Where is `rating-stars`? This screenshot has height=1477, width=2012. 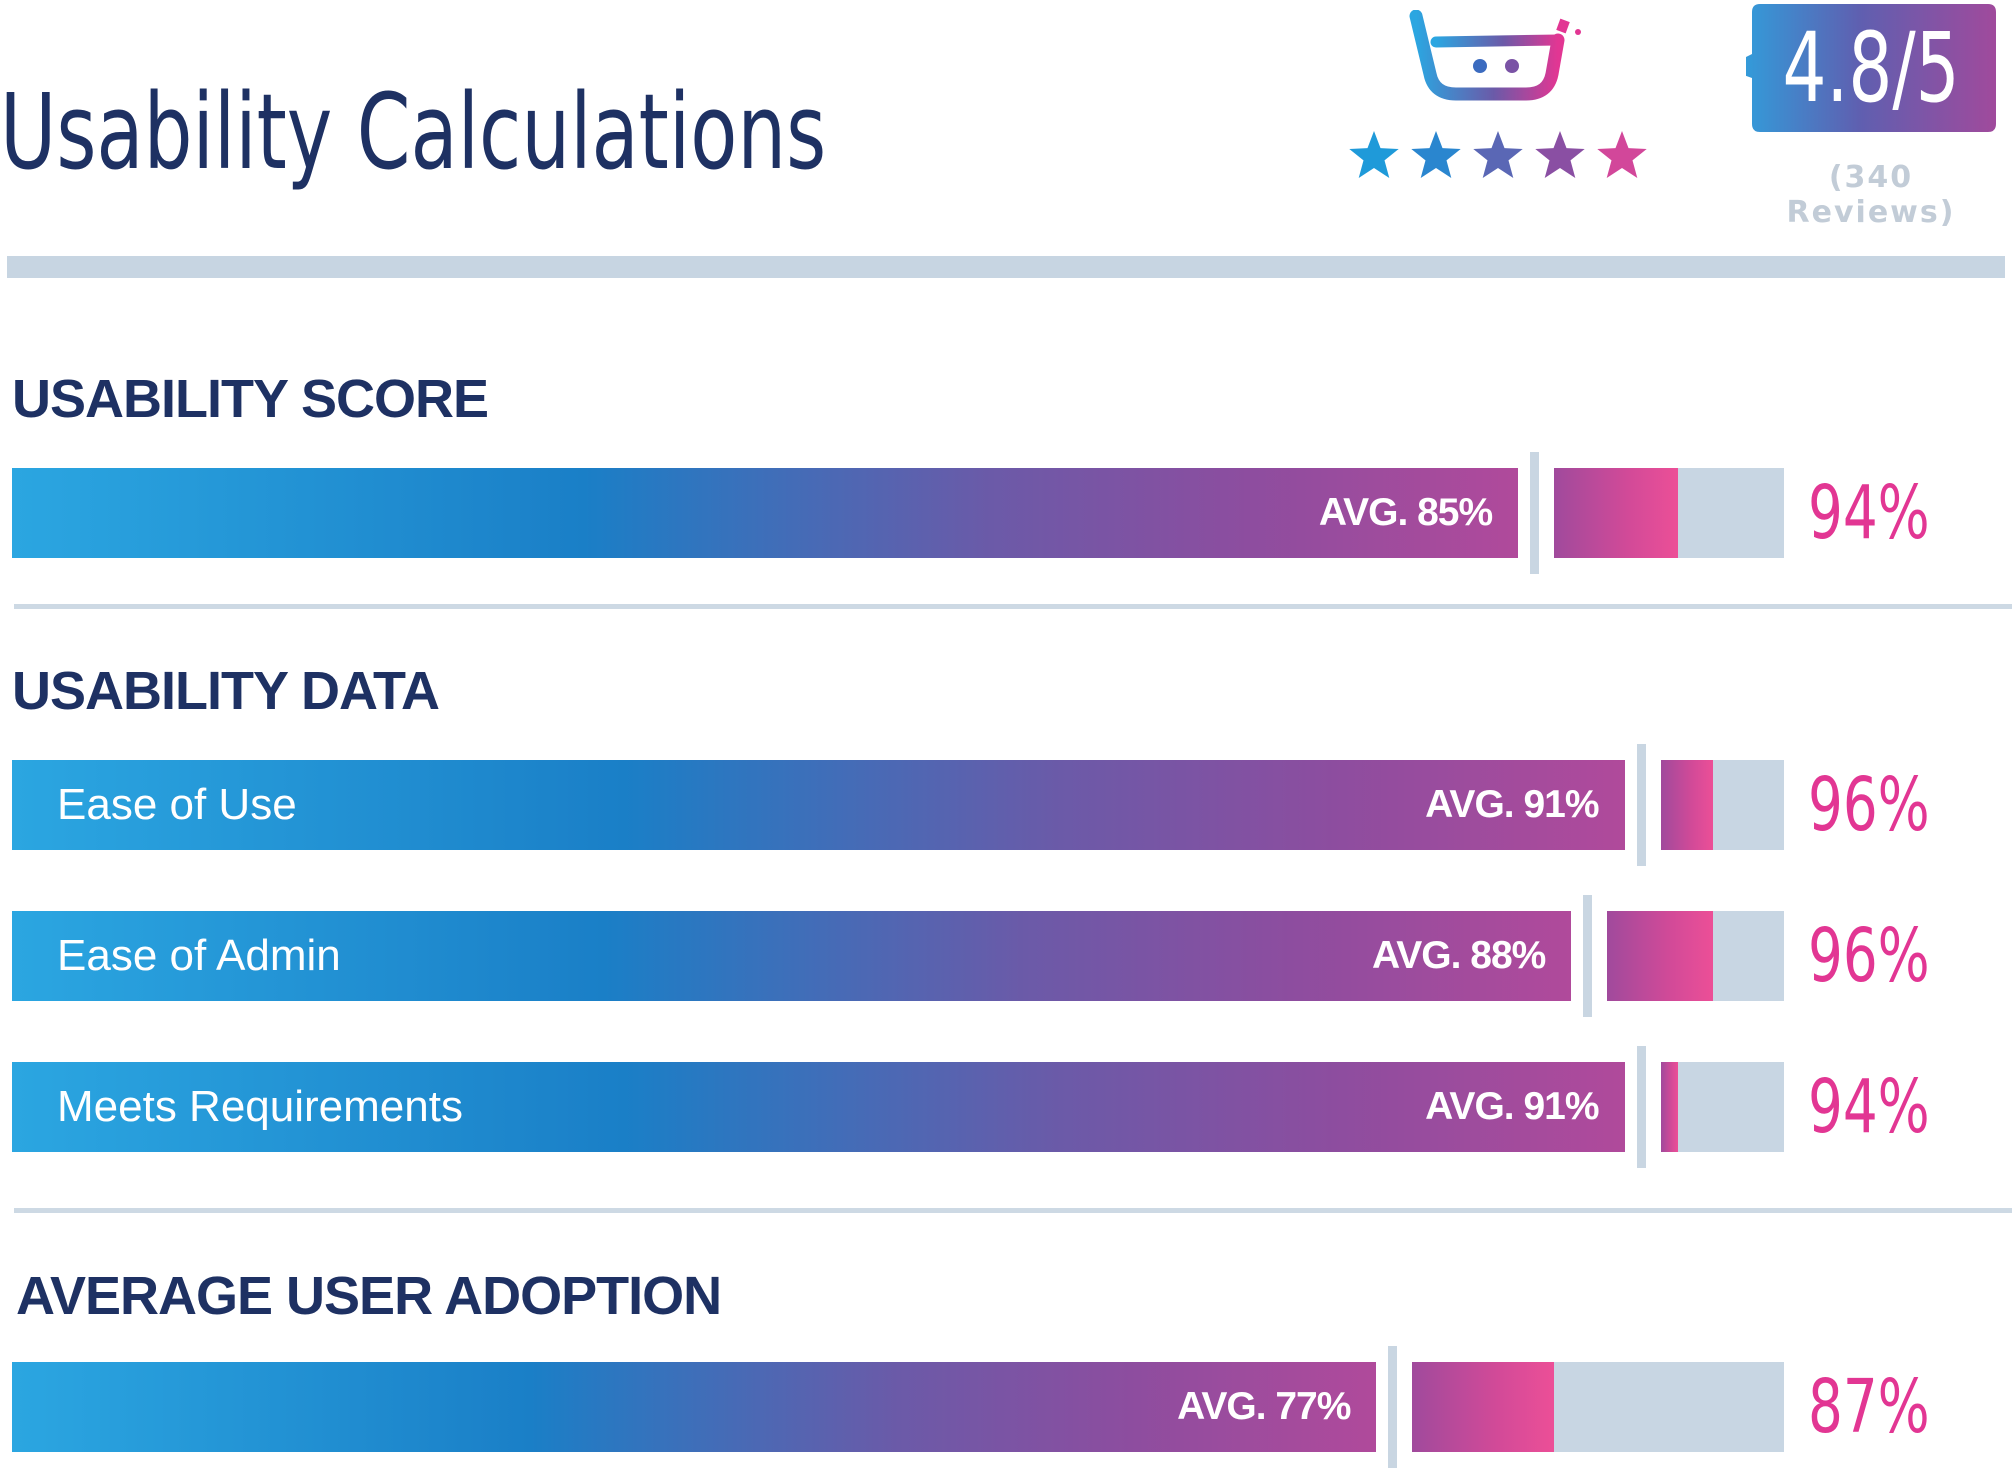 rating-stars is located at coordinates (1498, 154).